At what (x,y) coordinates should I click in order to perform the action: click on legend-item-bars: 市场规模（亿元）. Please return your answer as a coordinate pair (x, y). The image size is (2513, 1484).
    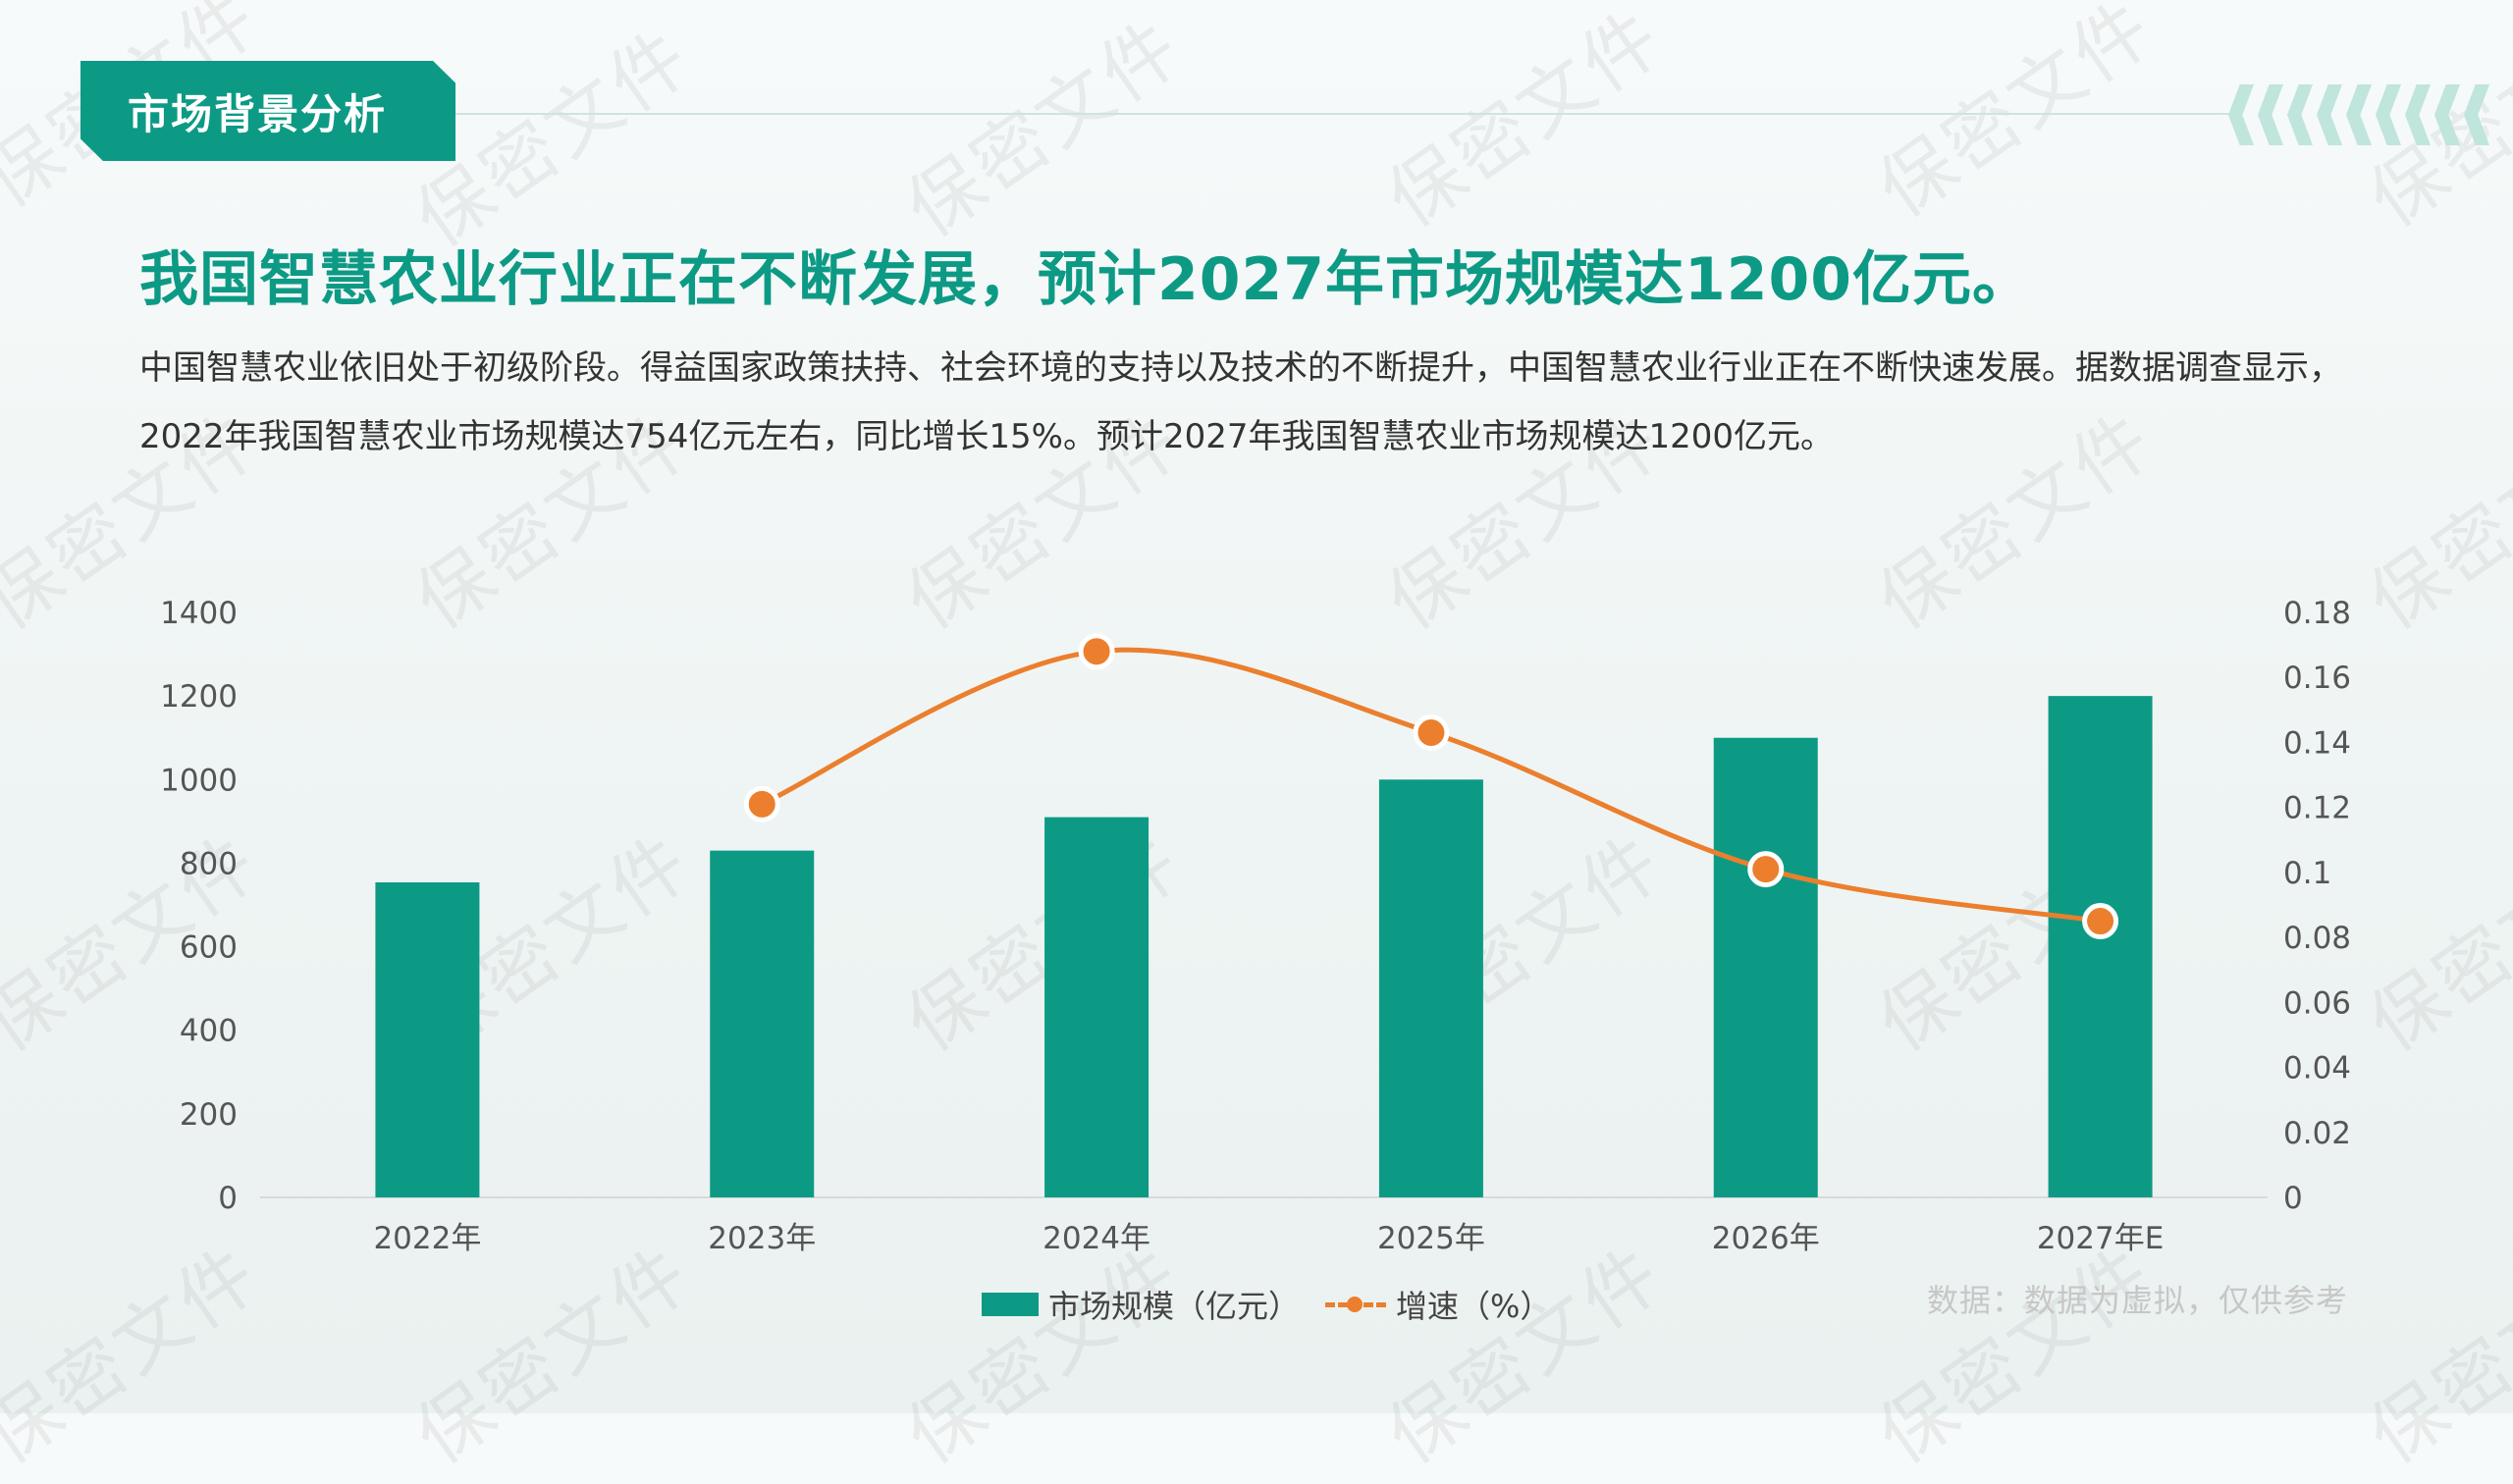
    Looking at the image, I should click on (1141, 1304).